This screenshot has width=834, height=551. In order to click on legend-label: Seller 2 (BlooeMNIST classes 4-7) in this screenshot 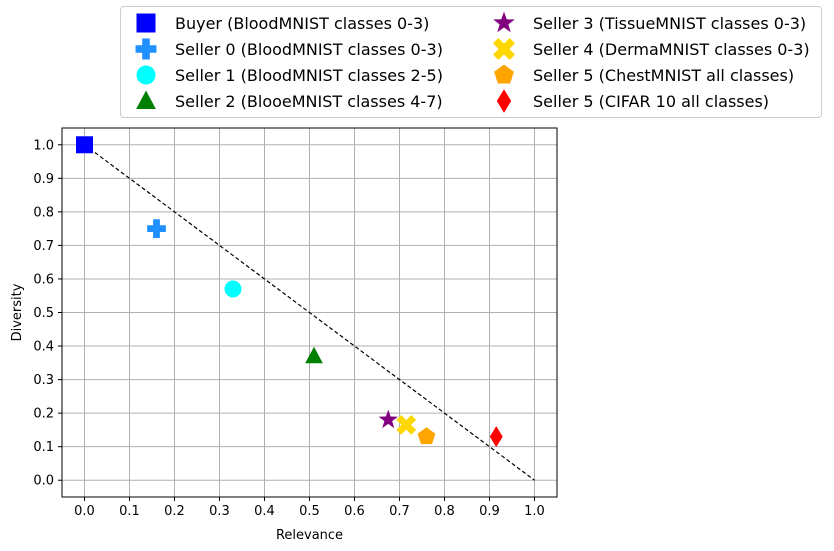, I will do `click(309, 101)`.